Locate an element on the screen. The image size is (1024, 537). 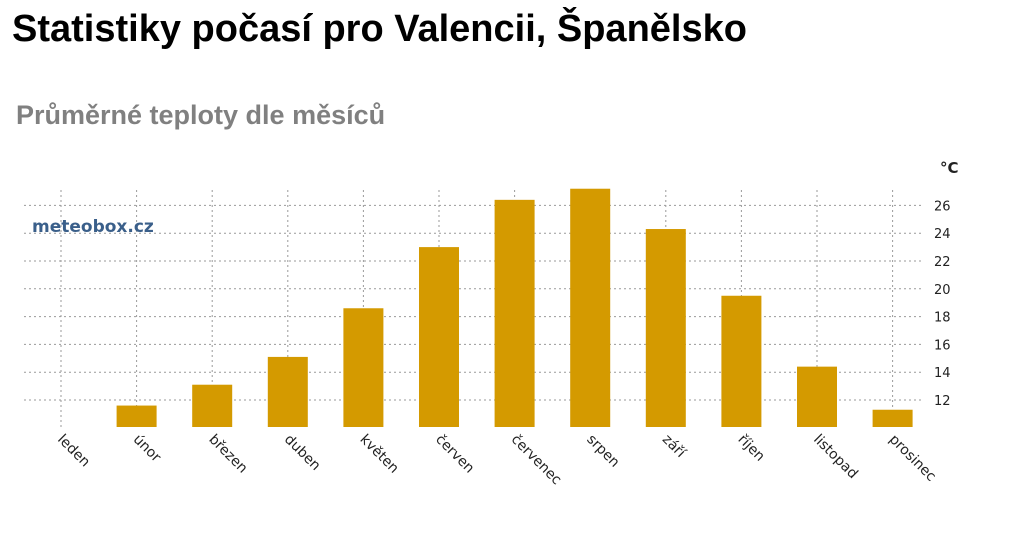
bar-červenec is located at coordinates (514, 313).